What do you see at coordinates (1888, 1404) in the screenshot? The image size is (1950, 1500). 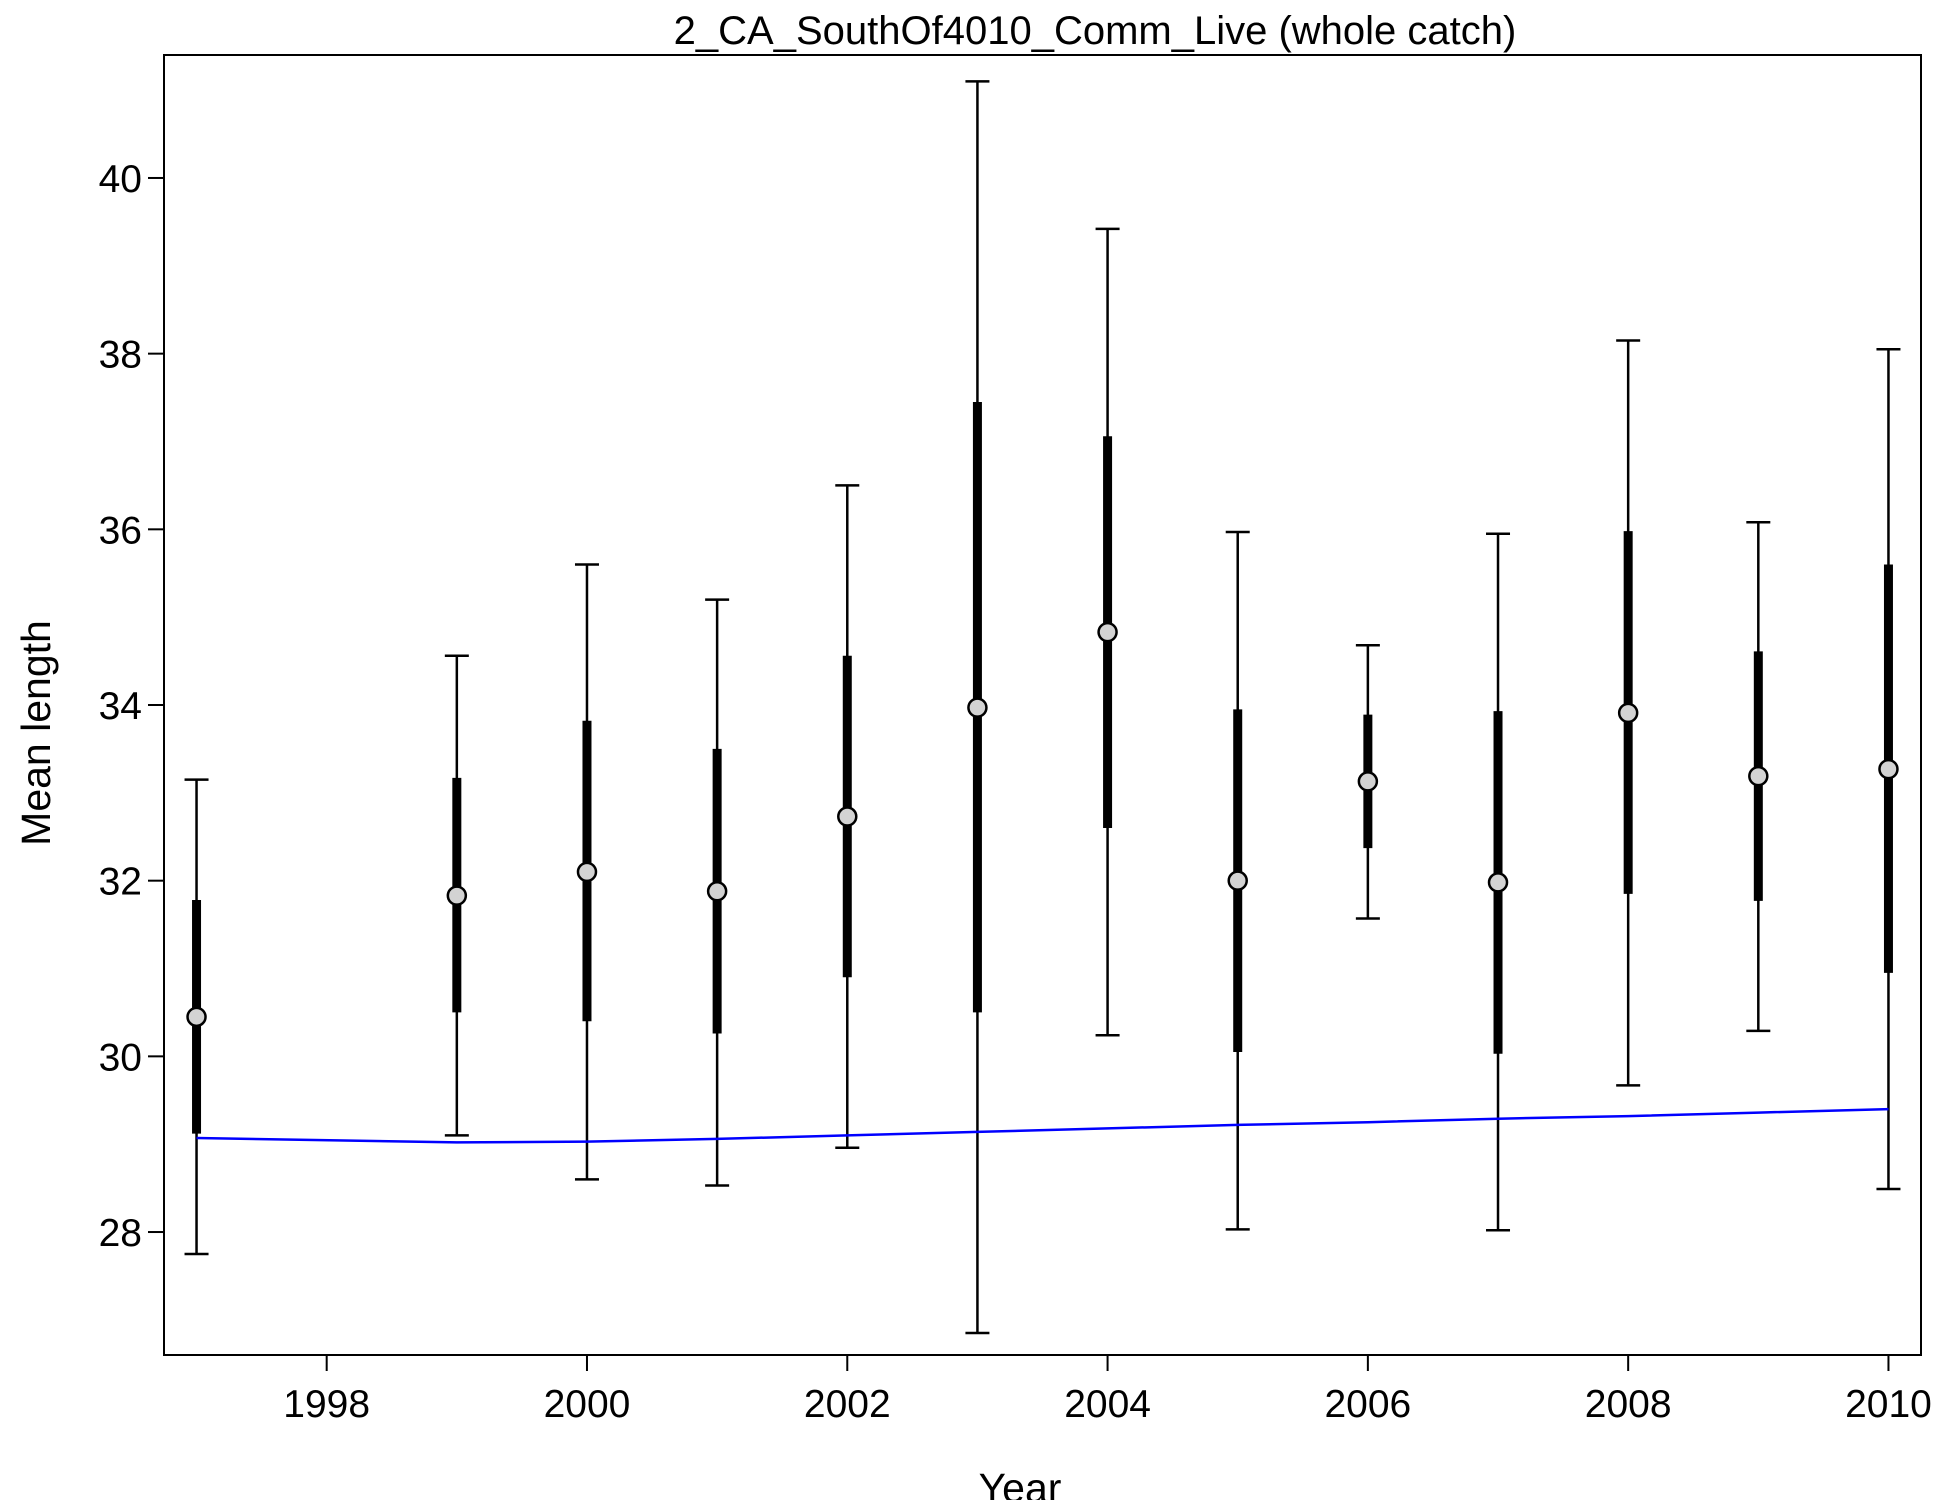 I see `x-tick-label: 2010` at bounding box center [1888, 1404].